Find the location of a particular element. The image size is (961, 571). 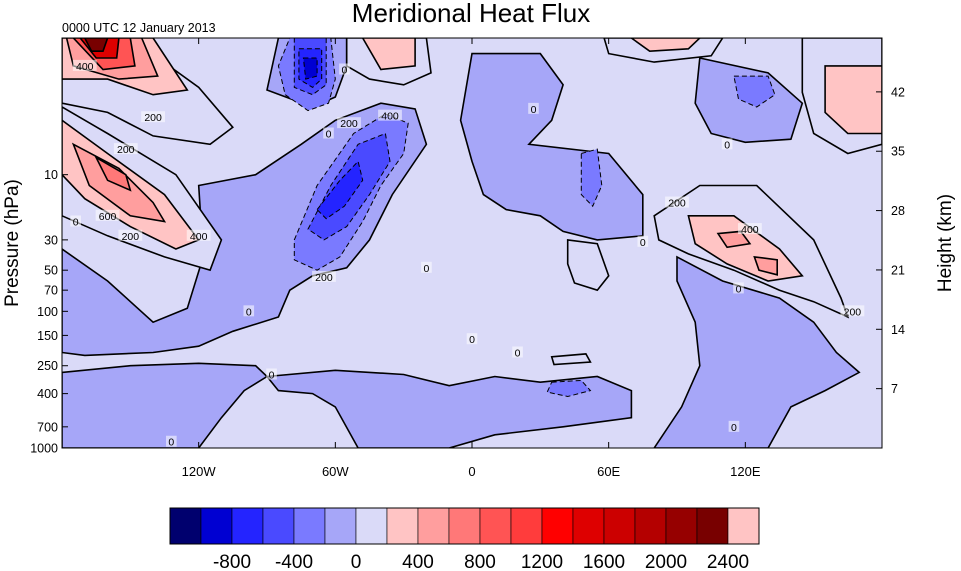

y-axis-left: 10 30 50 70 100 150 250 400 700 1000 is located at coordinates (49, 312).